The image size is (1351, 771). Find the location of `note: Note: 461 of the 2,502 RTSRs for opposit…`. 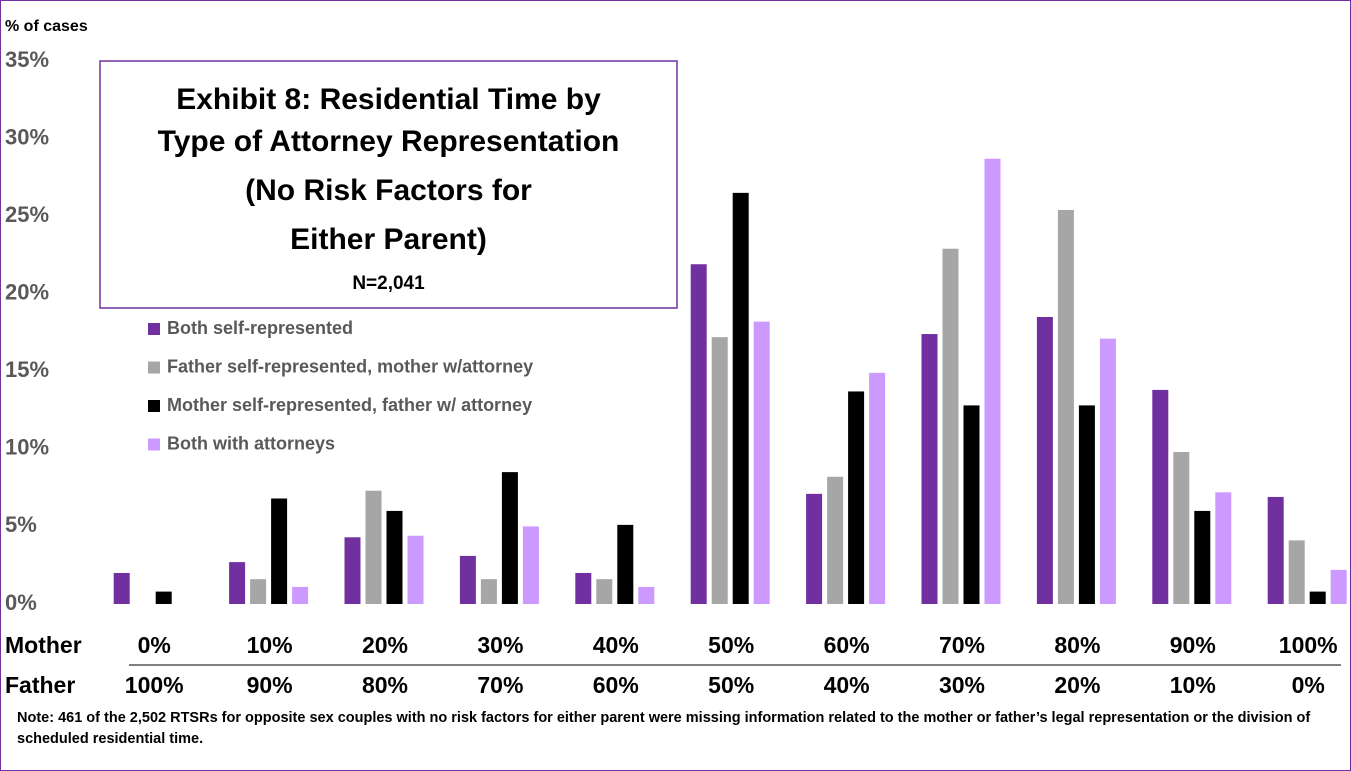

note: Note: 461 of the 2,502 RTSRs for opposit… is located at coordinates (664, 728).